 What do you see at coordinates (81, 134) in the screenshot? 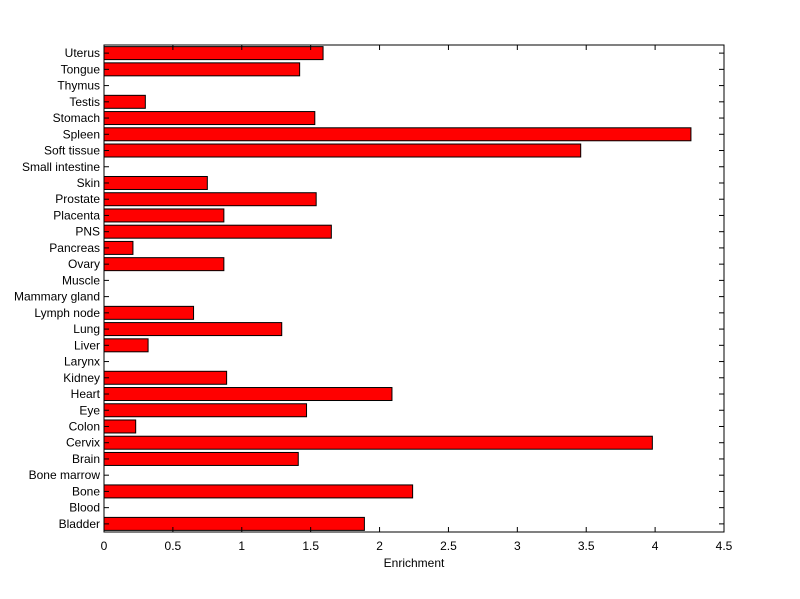
I see `y-tick-label: Spleen` at bounding box center [81, 134].